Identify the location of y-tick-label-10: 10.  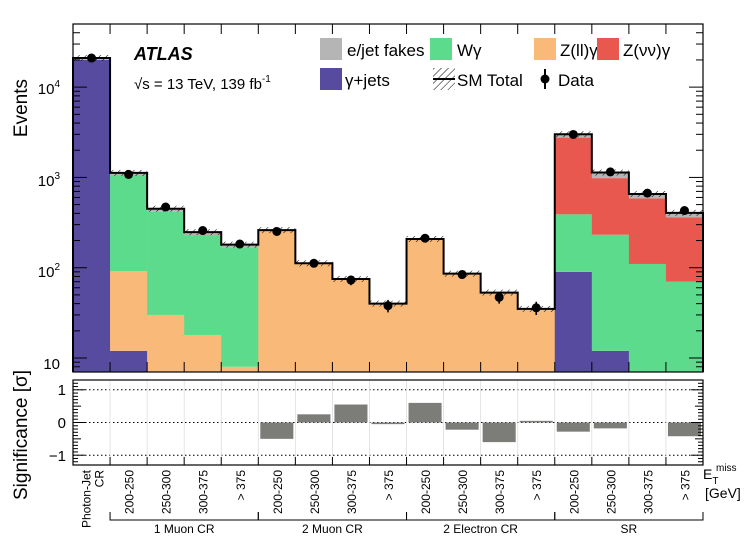
(51, 364).